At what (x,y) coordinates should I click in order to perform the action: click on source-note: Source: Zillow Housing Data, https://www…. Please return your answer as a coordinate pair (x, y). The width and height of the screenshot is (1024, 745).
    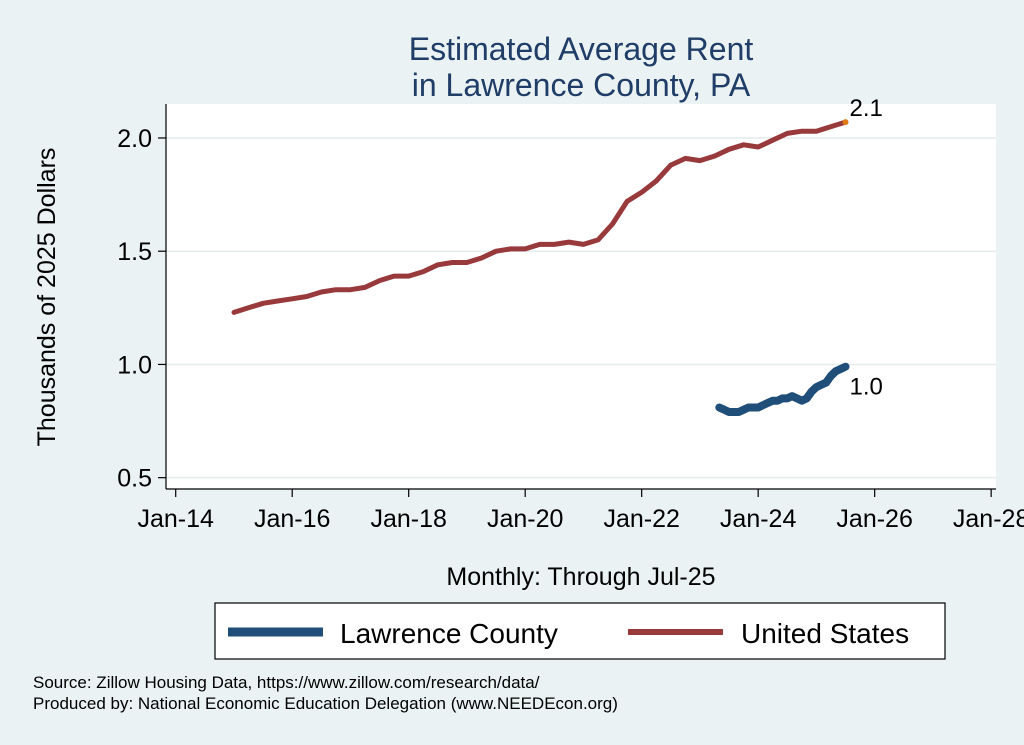
    Looking at the image, I should click on (286, 682).